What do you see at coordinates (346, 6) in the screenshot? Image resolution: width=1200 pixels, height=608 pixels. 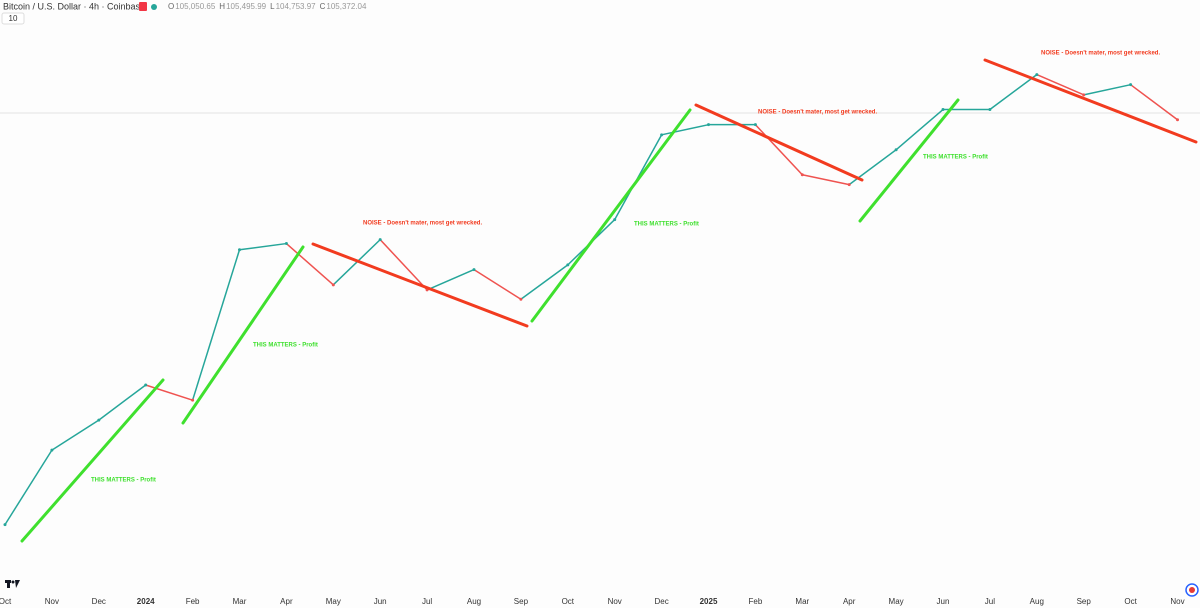 I see `ohlc-value: 105,372.04` at bounding box center [346, 6].